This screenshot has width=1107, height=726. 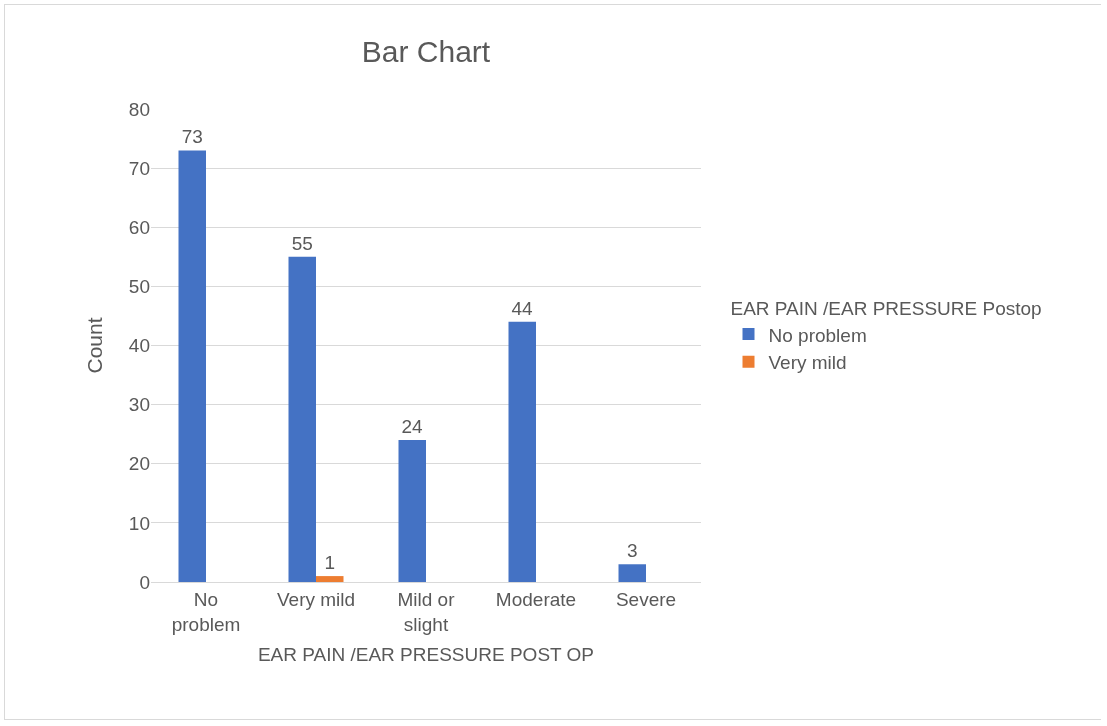 What do you see at coordinates (139, 464) in the screenshot?
I see `y-tick-label: 20` at bounding box center [139, 464].